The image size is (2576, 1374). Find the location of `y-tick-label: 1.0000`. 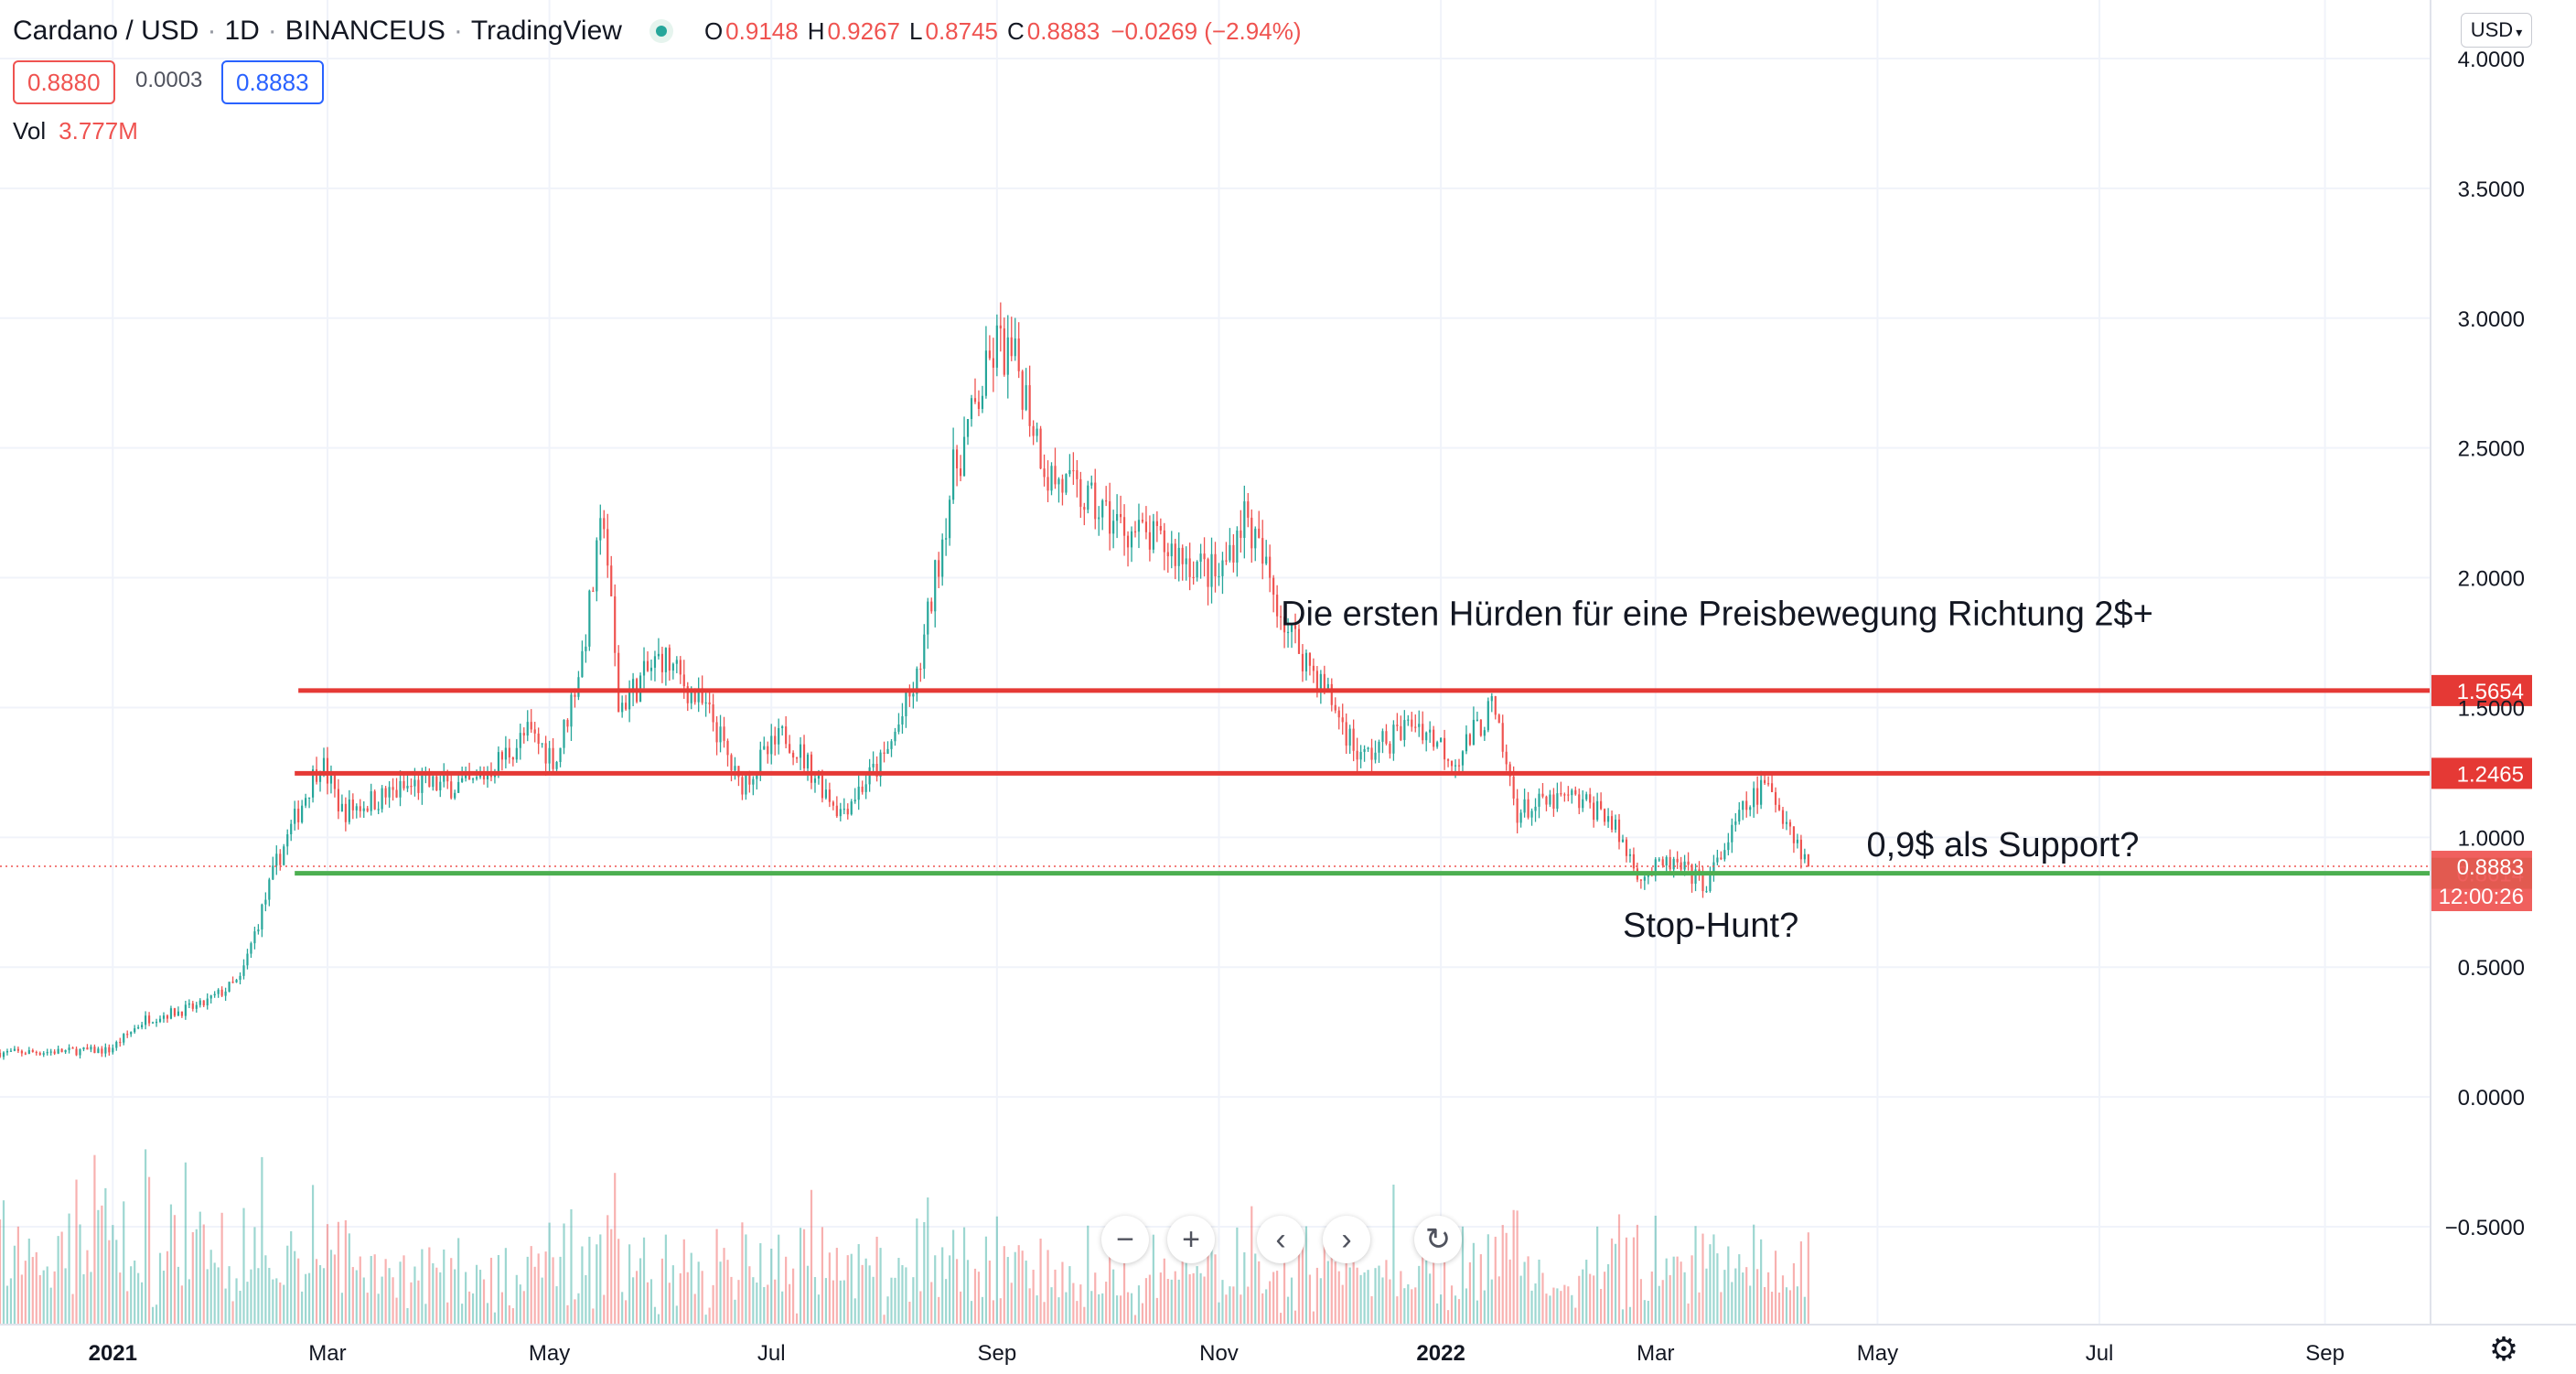

y-tick-label: 1.0000 is located at coordinates (2491, 838).